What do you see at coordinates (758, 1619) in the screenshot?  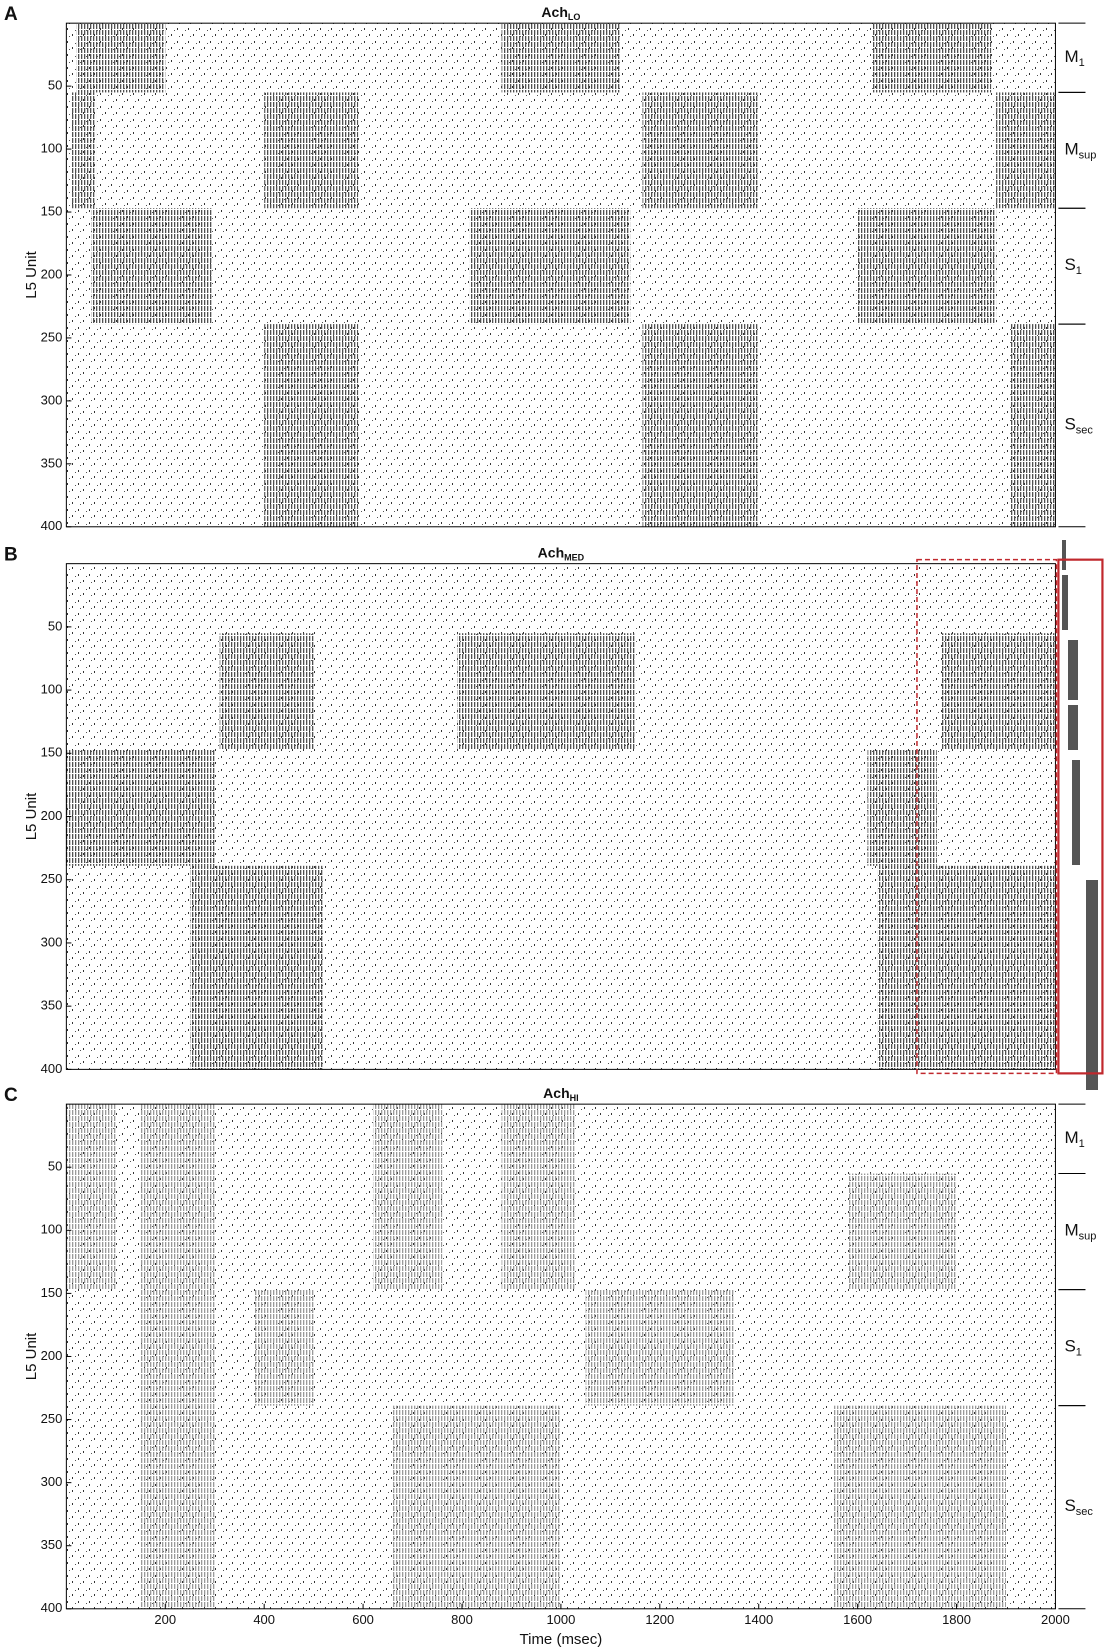 I see `x-tick-label: 1400` at bounding box center [758, 1619].